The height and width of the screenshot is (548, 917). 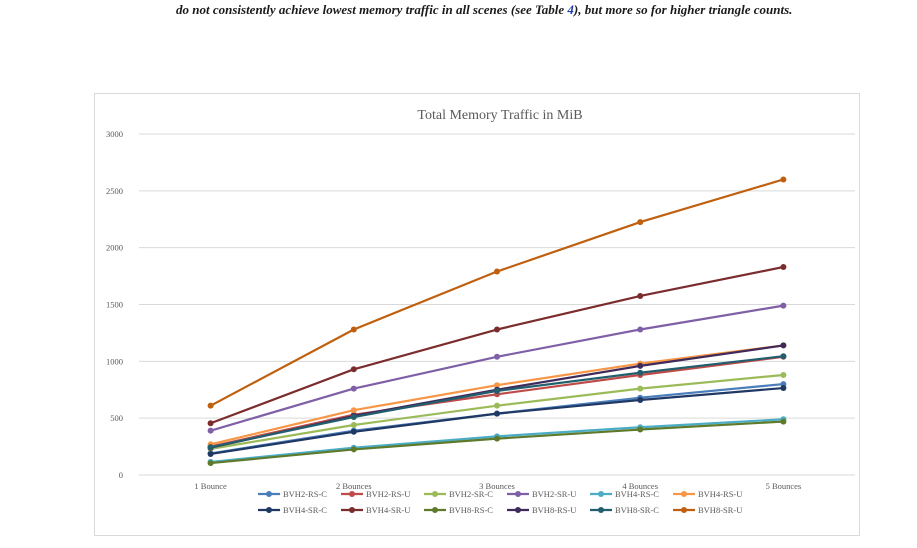 What do you see at coordinates (499, 115) in the screenshot?
I see `chart-title: Total Memory Traffic in MiB` at bounding box center [499, 115].